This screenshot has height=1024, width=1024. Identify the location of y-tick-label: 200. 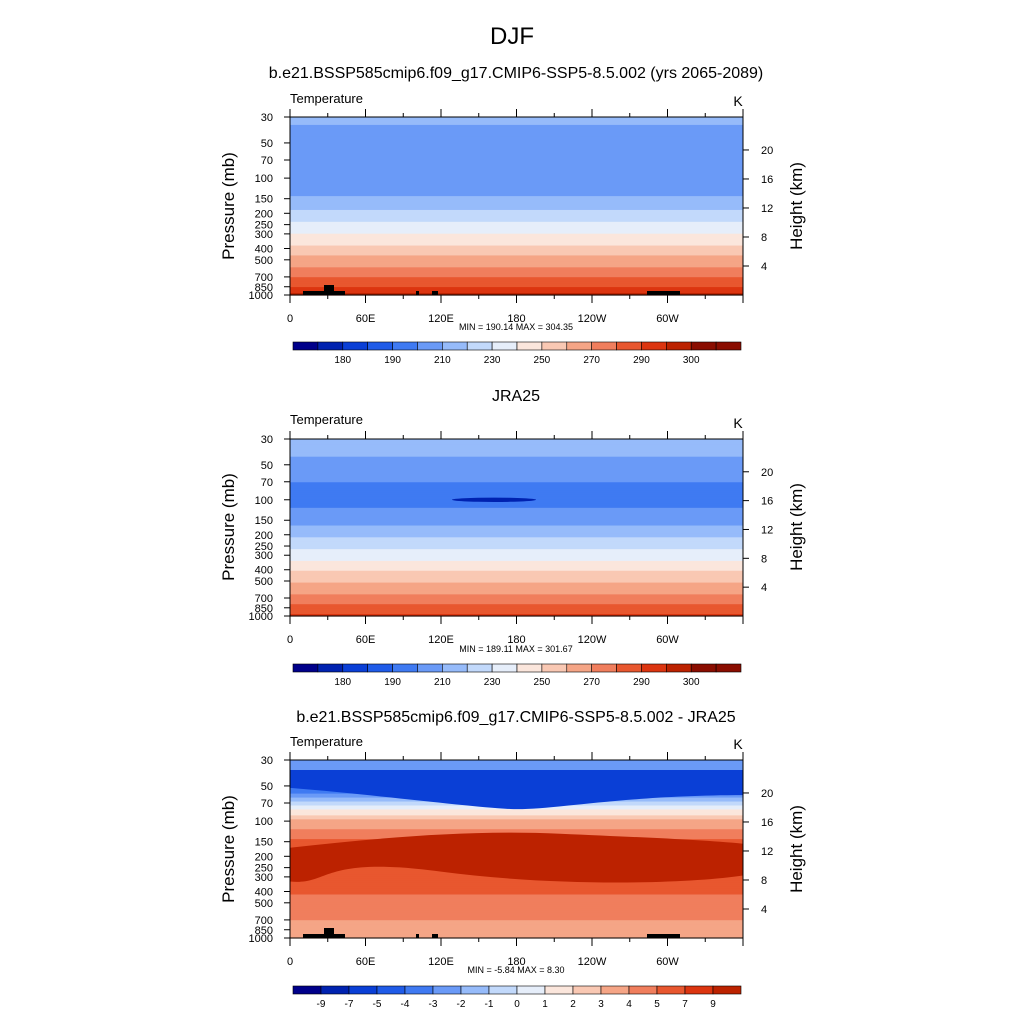
(264, 536).